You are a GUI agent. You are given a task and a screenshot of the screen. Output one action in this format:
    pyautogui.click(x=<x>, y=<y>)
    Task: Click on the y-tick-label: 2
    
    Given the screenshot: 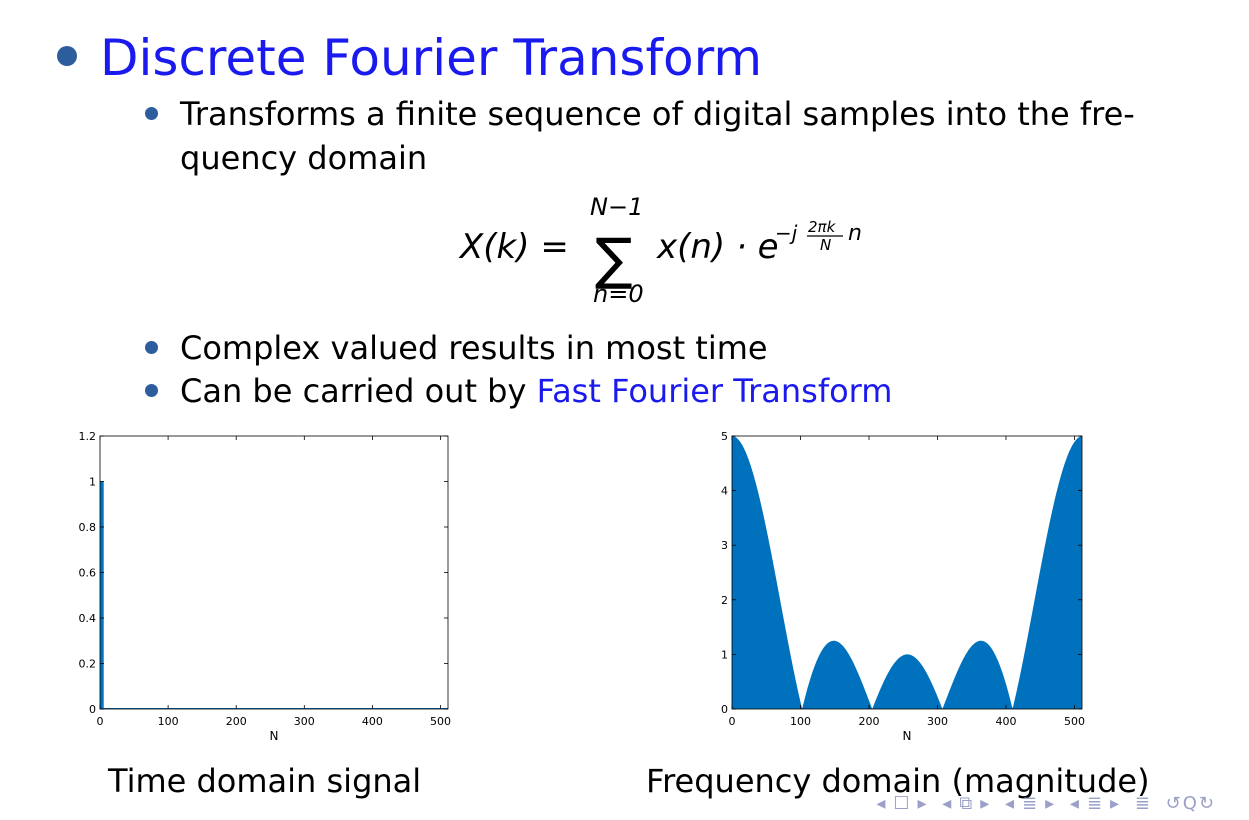 What is the action you would take?
    pyautogui.click(x=724, y=600)
    